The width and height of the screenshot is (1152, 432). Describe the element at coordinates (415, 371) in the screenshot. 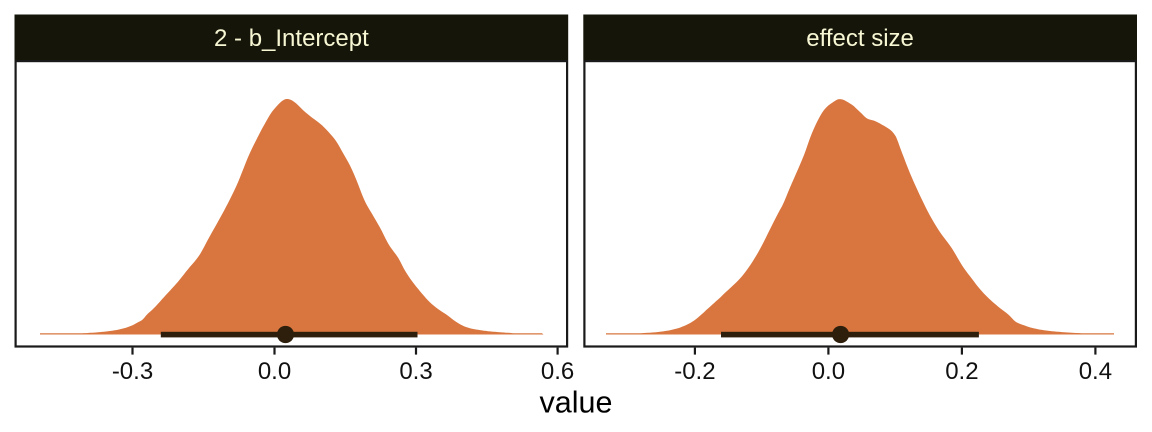

I see `svg-text: 0.3` at that location.